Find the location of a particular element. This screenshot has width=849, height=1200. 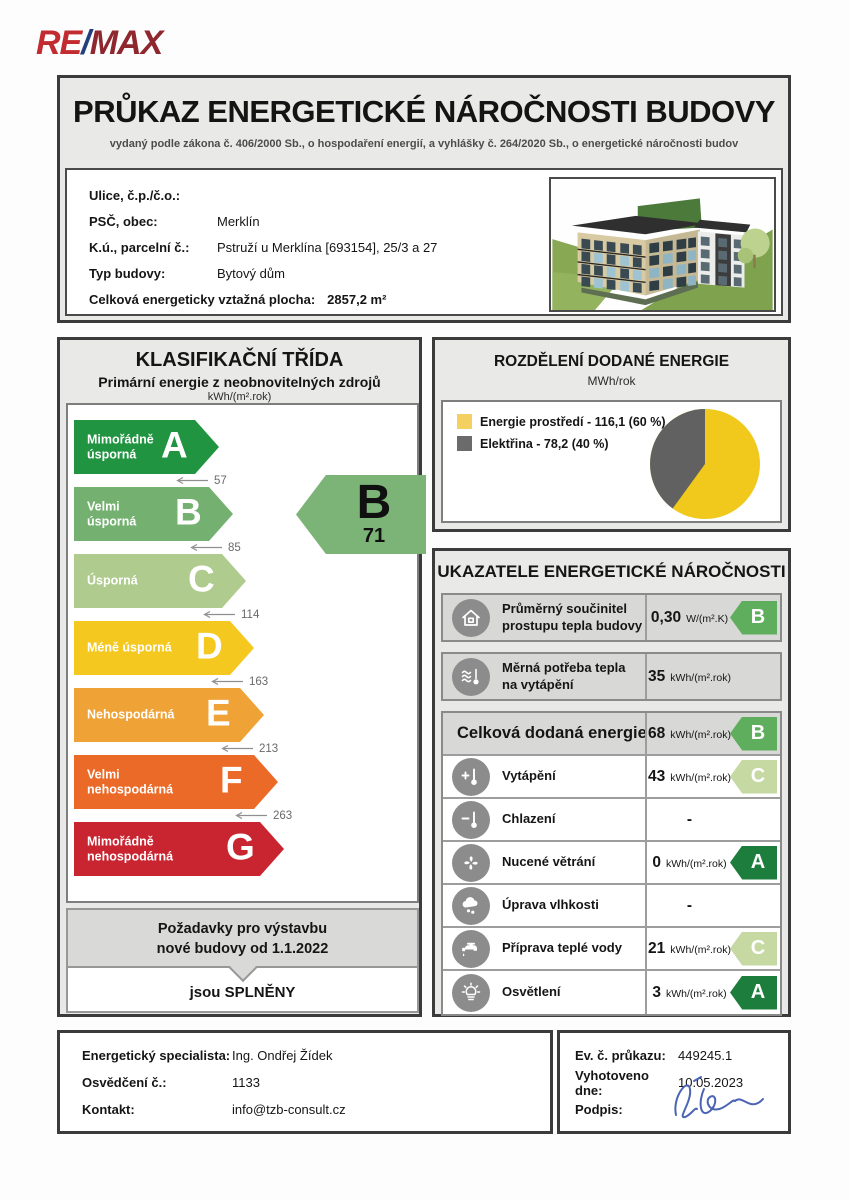

indicator-value: - is located at coordinates (712, 819).